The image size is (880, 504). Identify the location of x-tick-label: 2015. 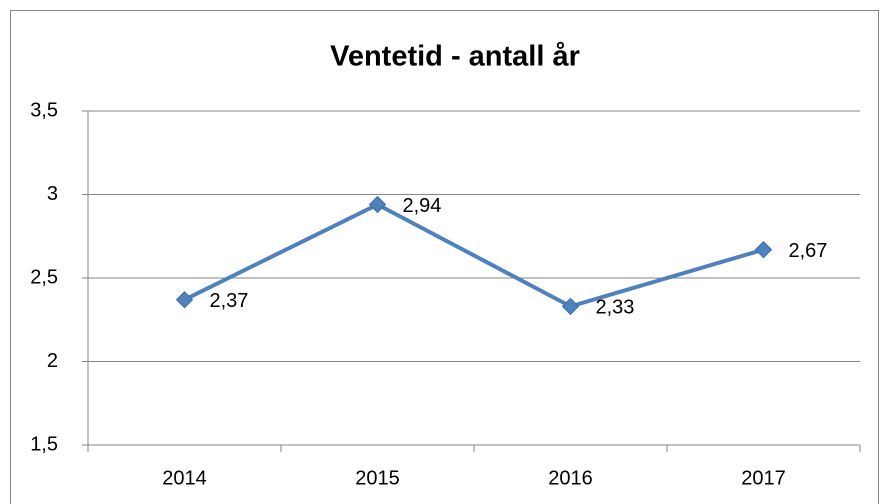
(377, 478).